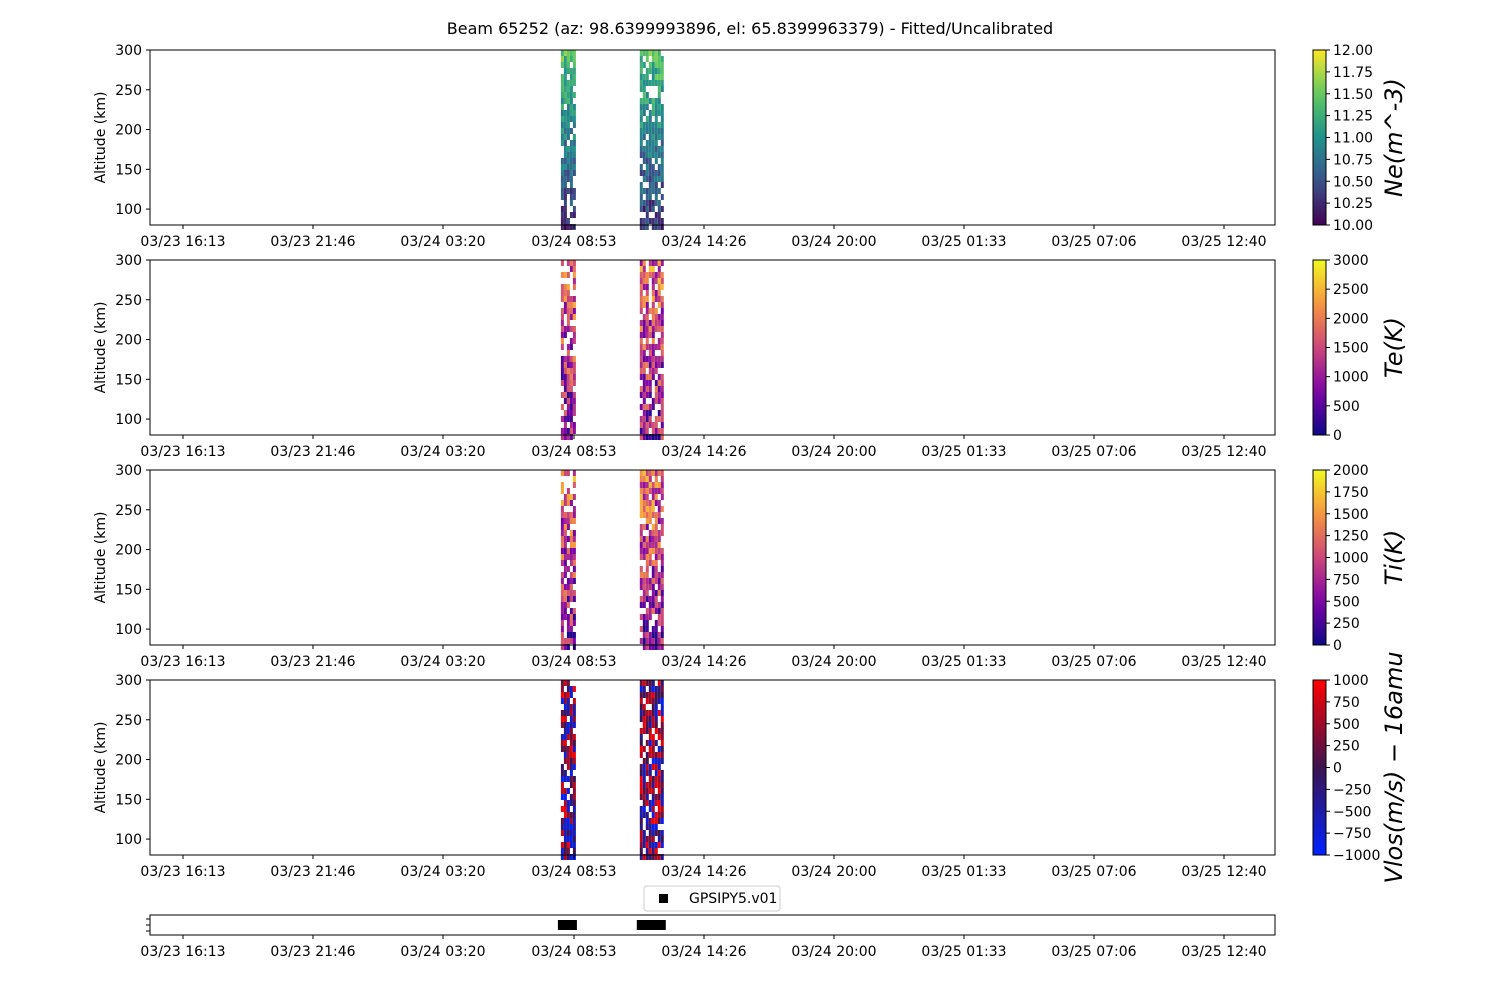 The width and height of the screenshot is (1500, 1000). What do you see at coordinates (128, 800) in the screenshot?
I see `y-tick-label: 150` at bounding box center [128, 800].